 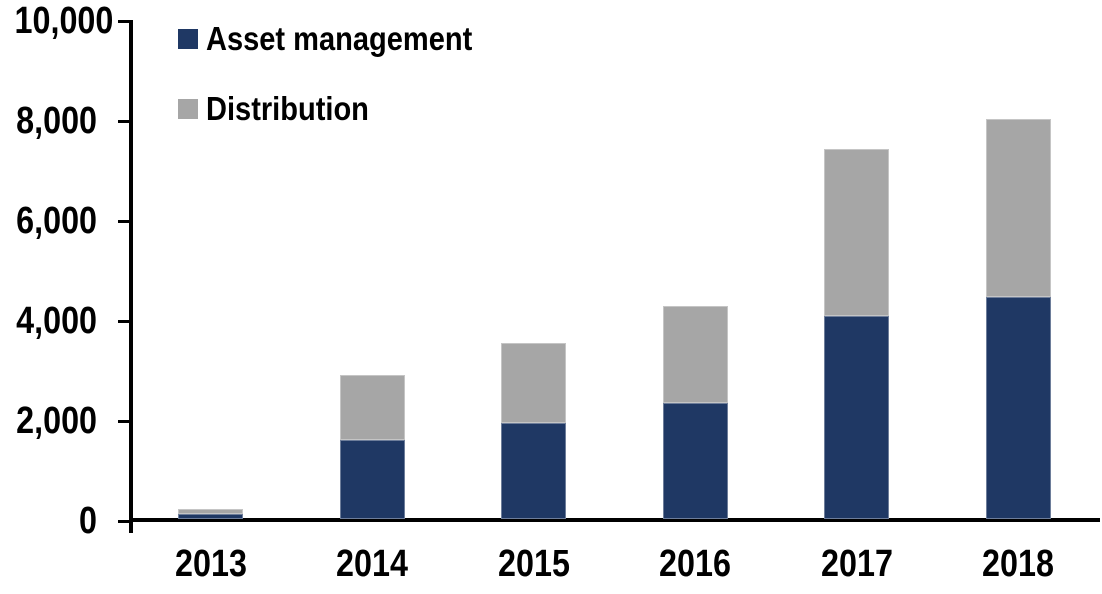 What do you see at coordinates (57, 421) in the screenshot?
I see `y-axis-tick-label: 2,000` at bounding box center [57, 421].